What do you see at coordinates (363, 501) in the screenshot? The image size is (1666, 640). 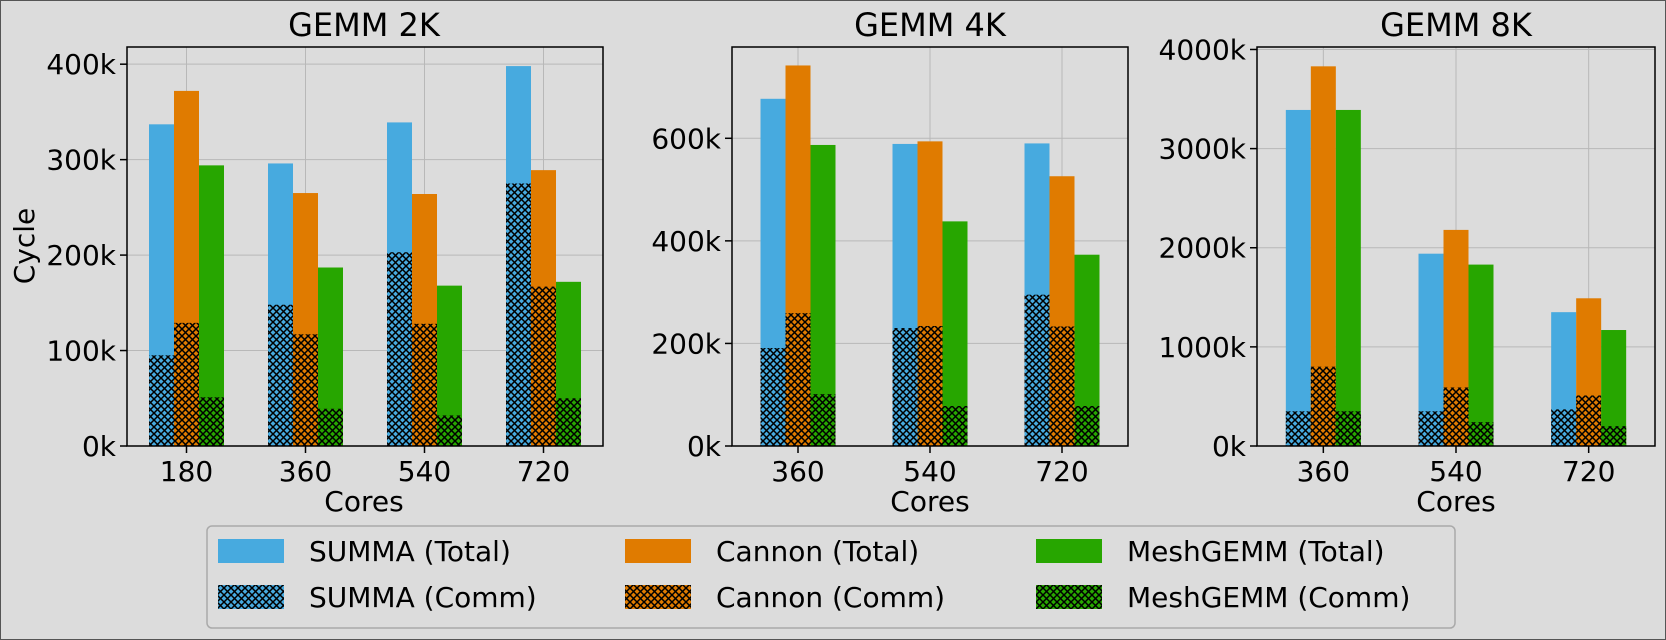 I see `x-axis-label-gemm-2k: Cores` at bounding box center [363, 501].